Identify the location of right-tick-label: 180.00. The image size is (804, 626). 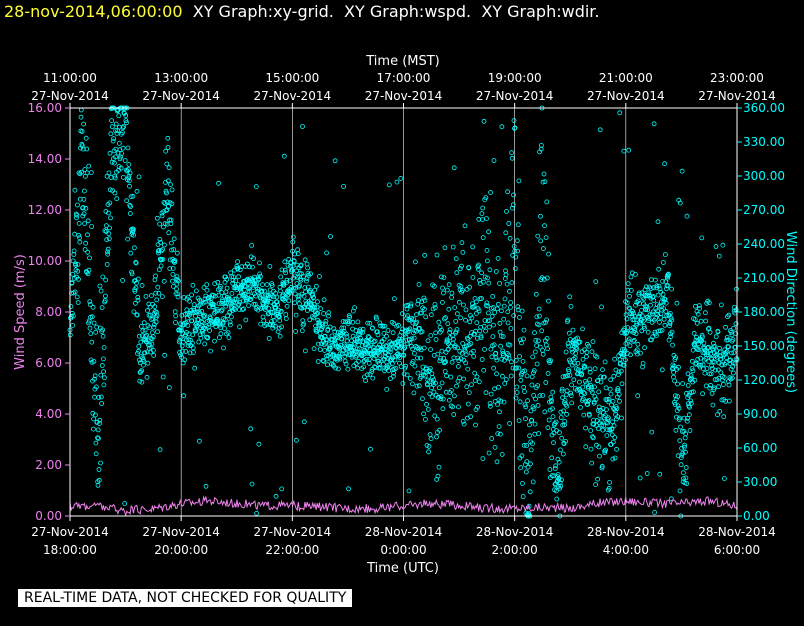
(764, 312).